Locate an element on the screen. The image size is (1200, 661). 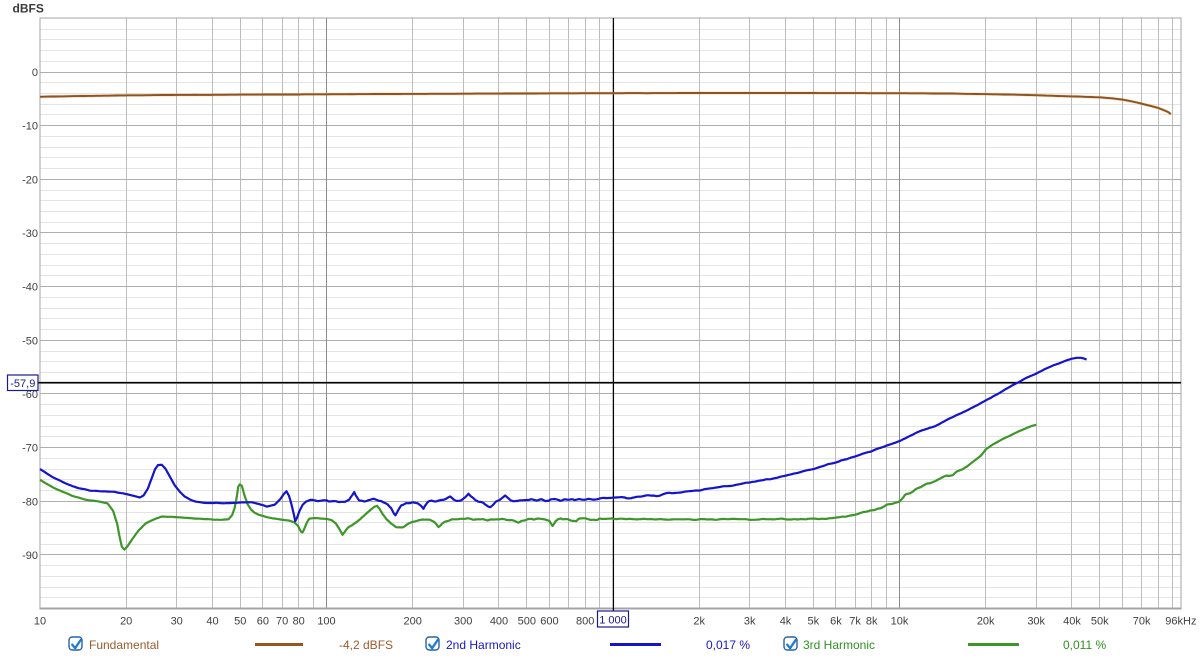
svg-text: 60 is located at coordinates (263, 622).